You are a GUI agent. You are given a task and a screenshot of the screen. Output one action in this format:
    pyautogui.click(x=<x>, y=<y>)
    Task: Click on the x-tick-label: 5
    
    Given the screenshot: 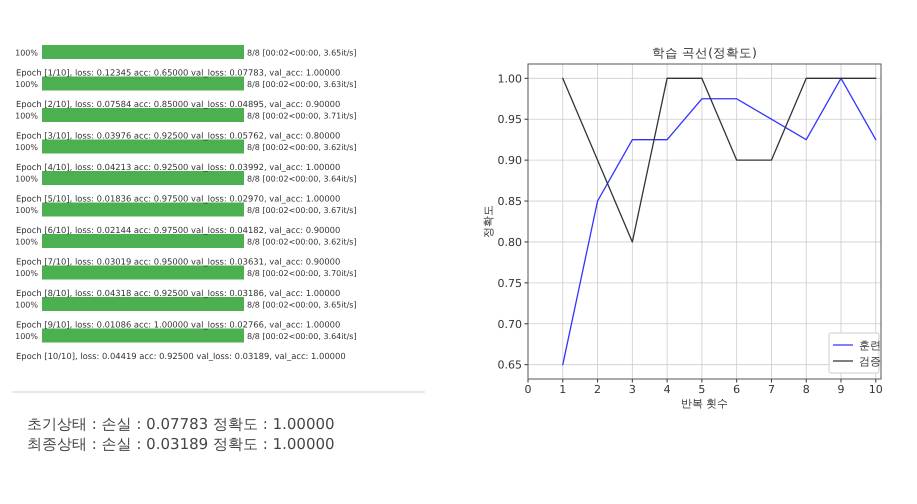 What is the action you would take?
    pyautogui.click(x=702, y=389)
    